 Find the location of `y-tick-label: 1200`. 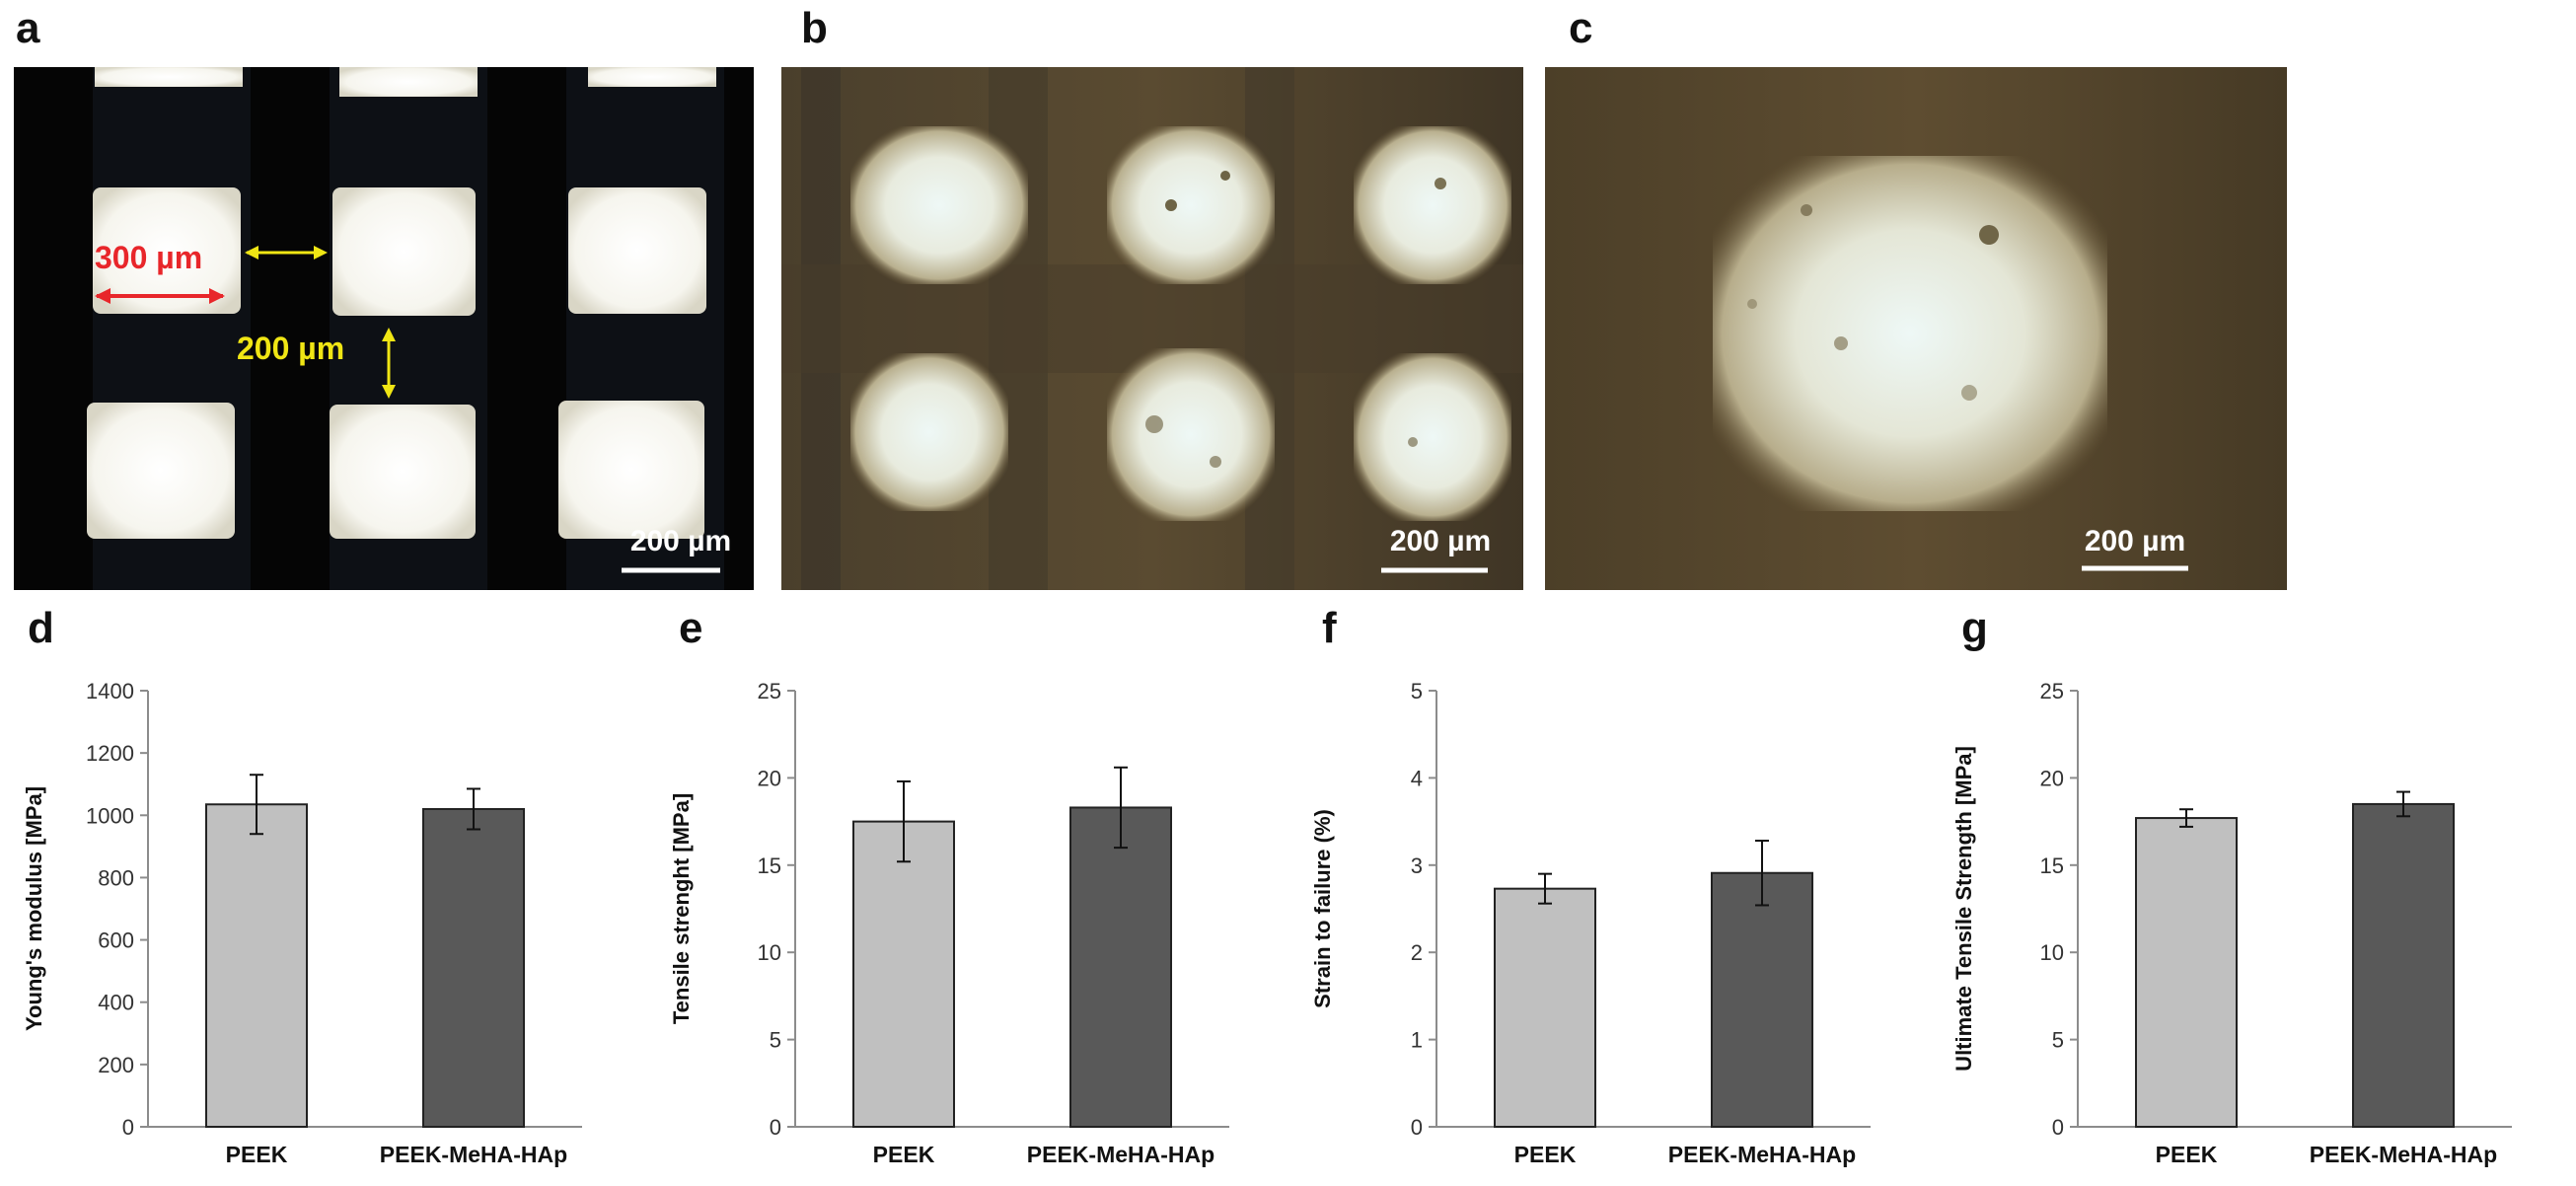

y-tick-label: 1200 is located at coordinates (110, 753).